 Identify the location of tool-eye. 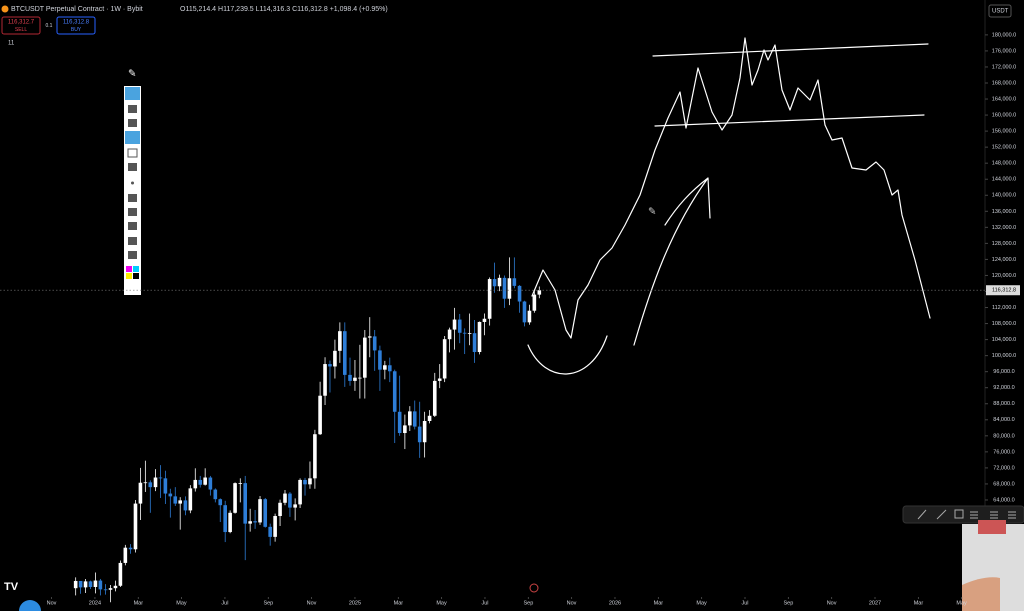
(132, 93).